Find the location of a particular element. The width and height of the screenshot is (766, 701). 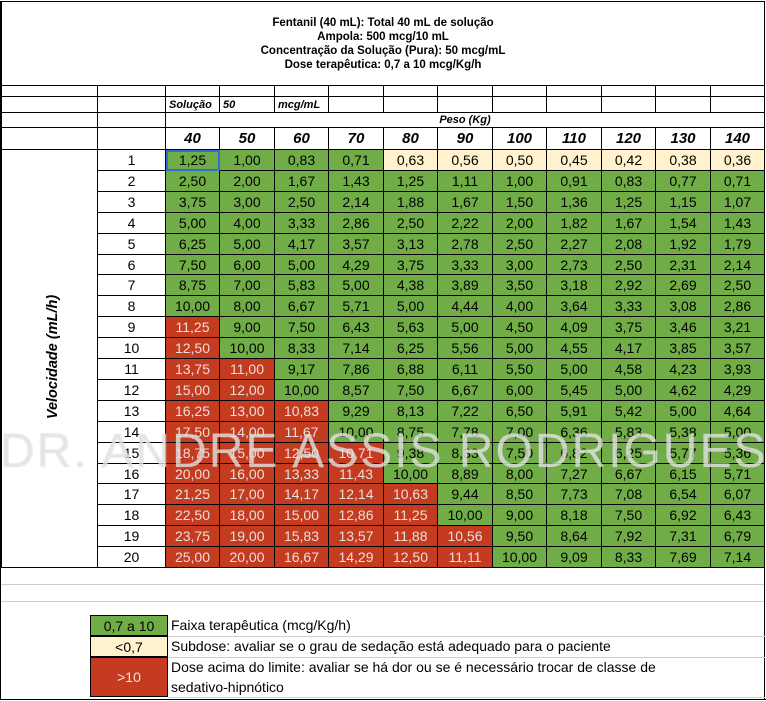

dose-cell: 5,38 is located at coordinates (683, 432).